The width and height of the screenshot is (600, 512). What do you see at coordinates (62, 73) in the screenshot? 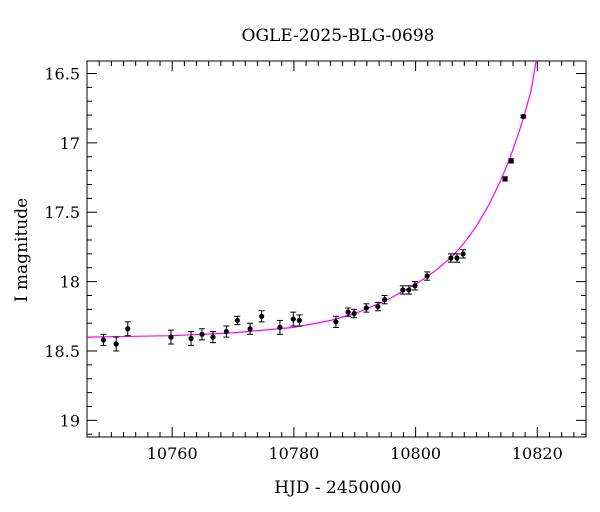
I see `y-tick-label: 16.5` at bounding box center [62, 73].